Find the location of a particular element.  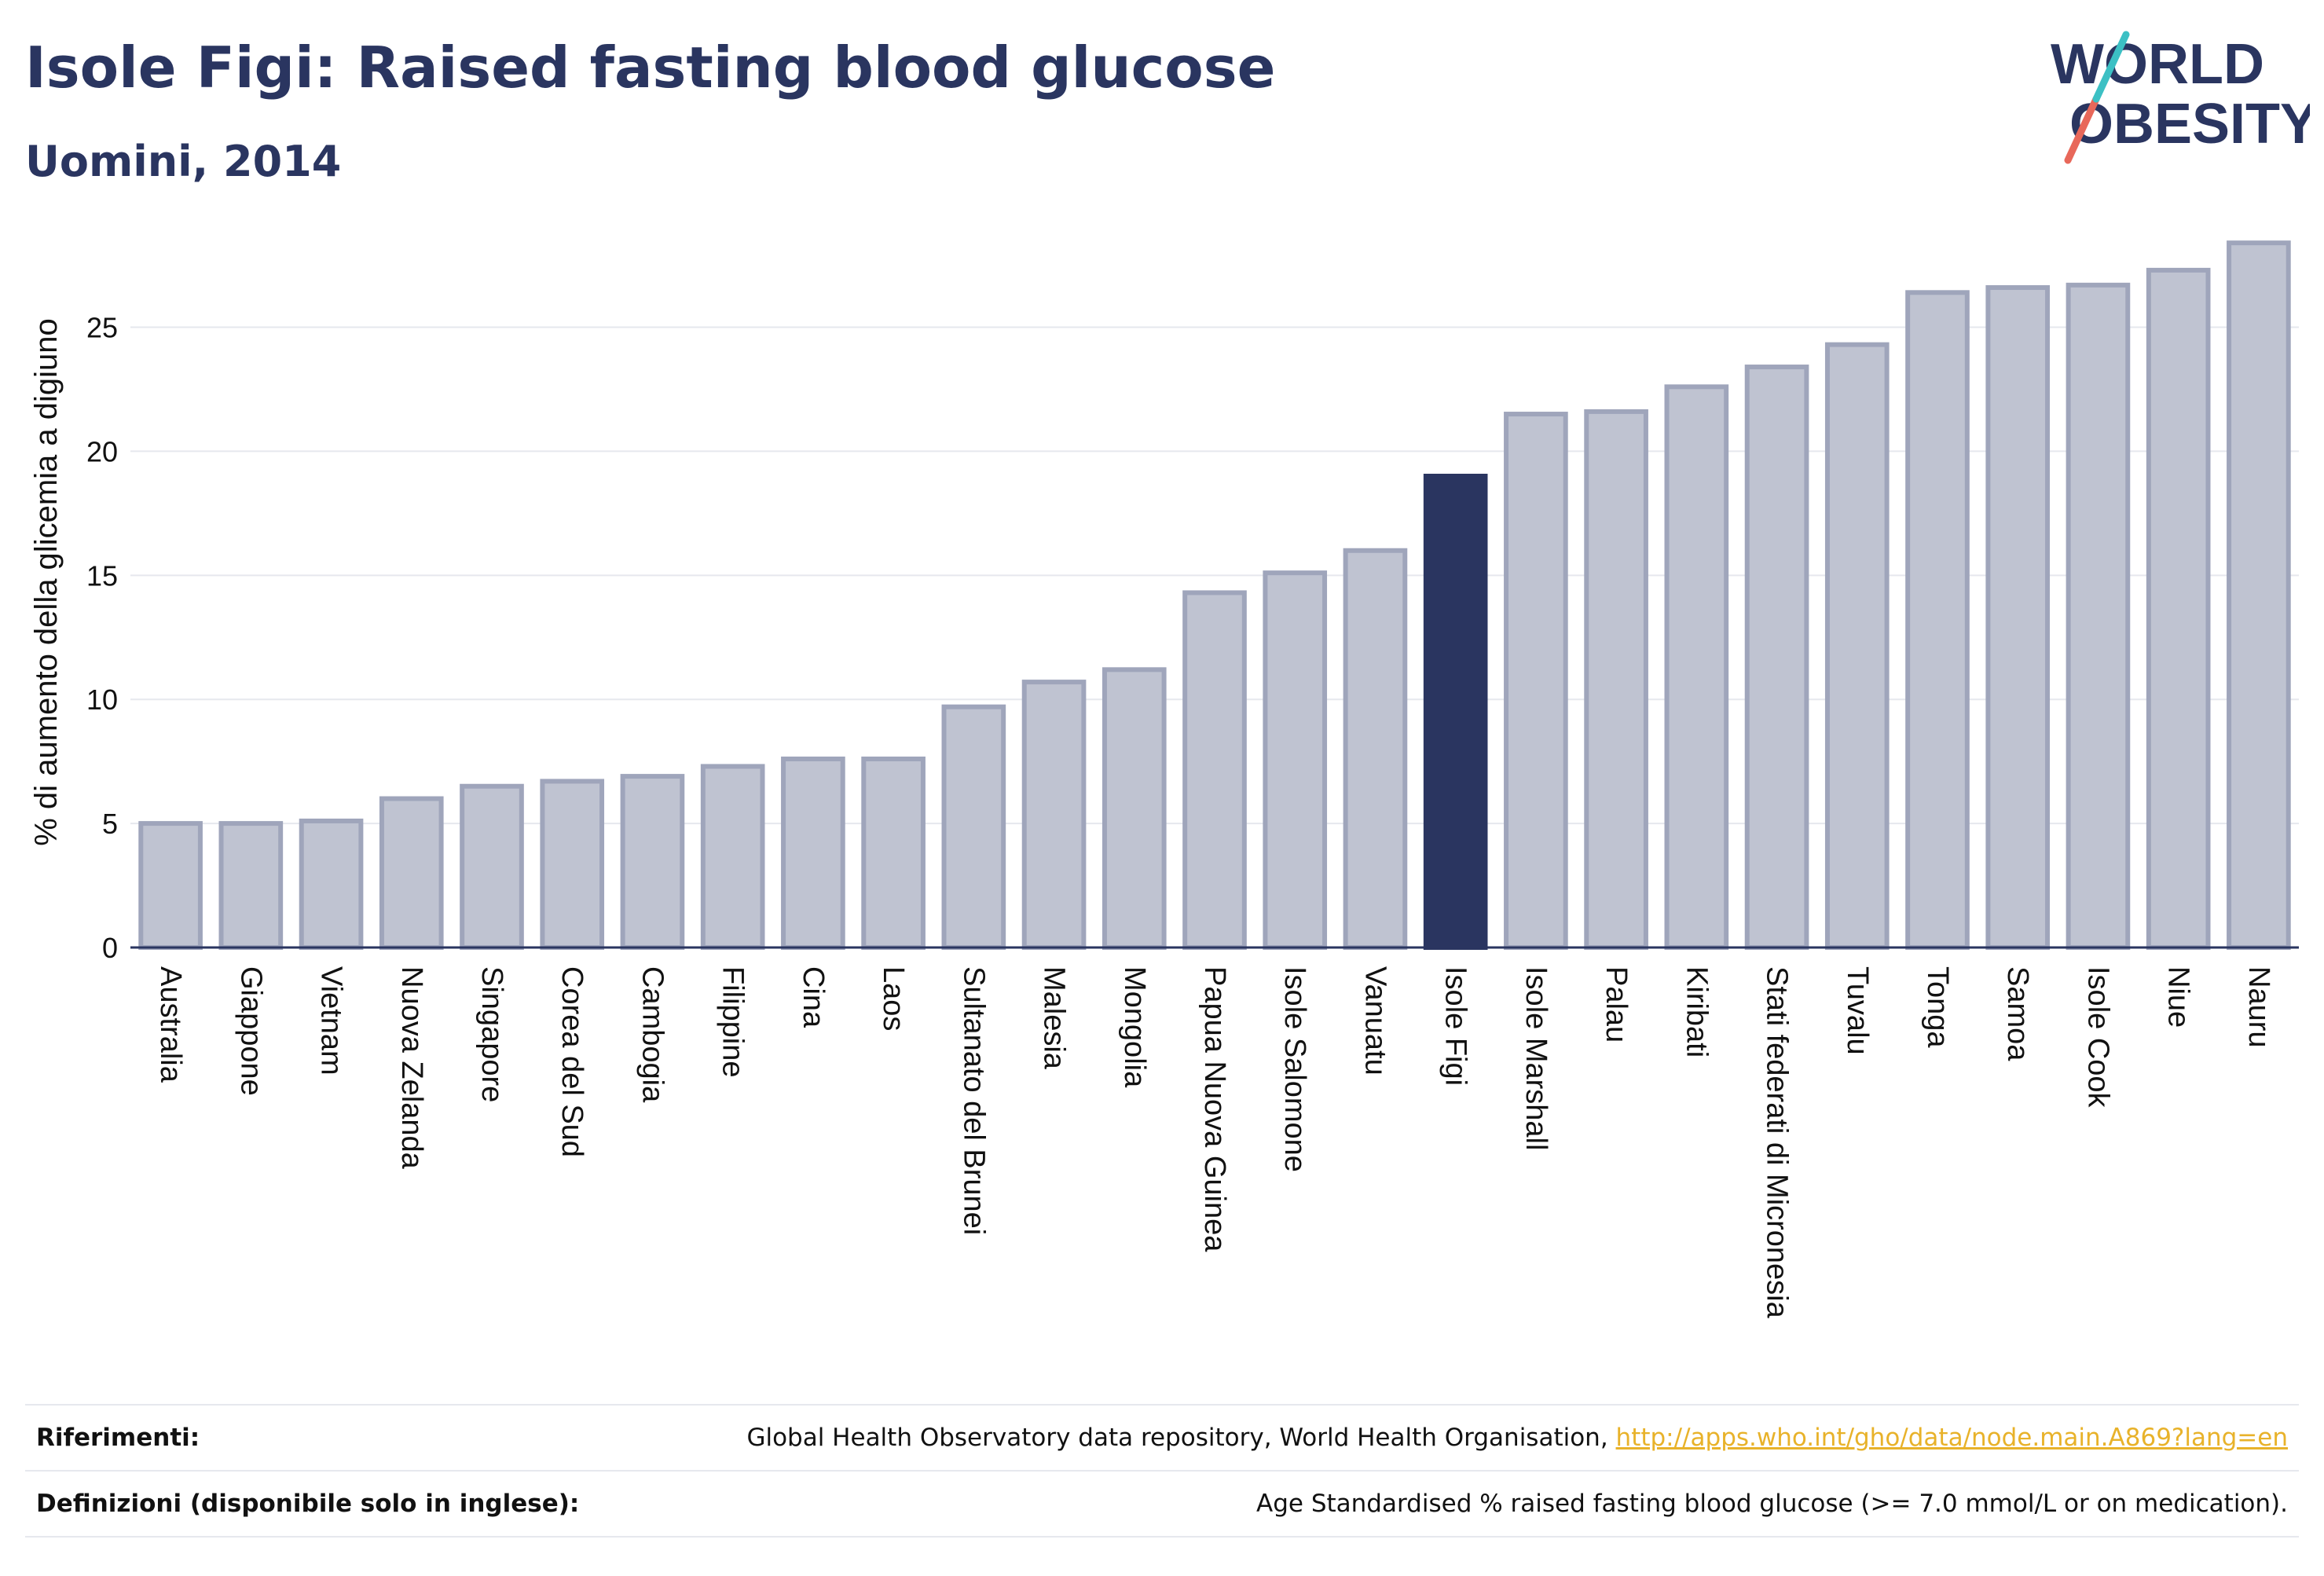

x-tick-label: Isole Salomone is located at coordinates (1294, 1069).